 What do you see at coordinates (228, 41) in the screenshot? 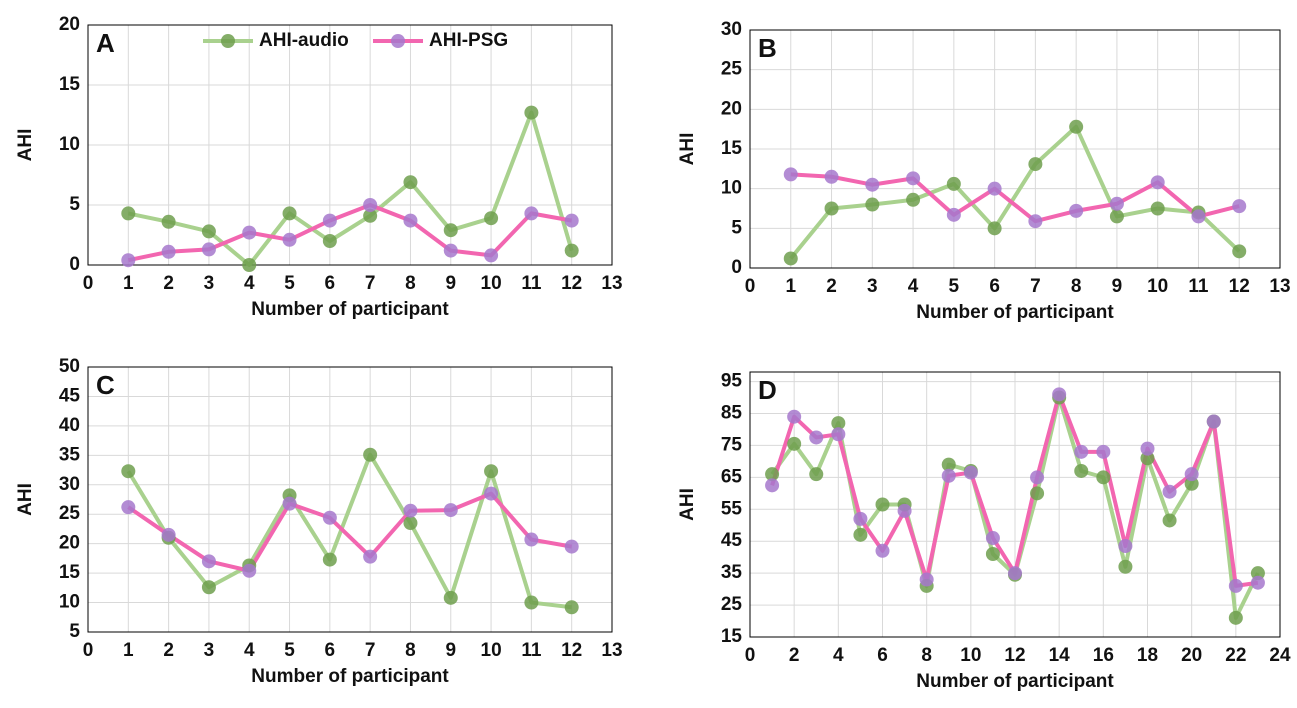
I see `legend-marker` at bounding box center [228, 41].